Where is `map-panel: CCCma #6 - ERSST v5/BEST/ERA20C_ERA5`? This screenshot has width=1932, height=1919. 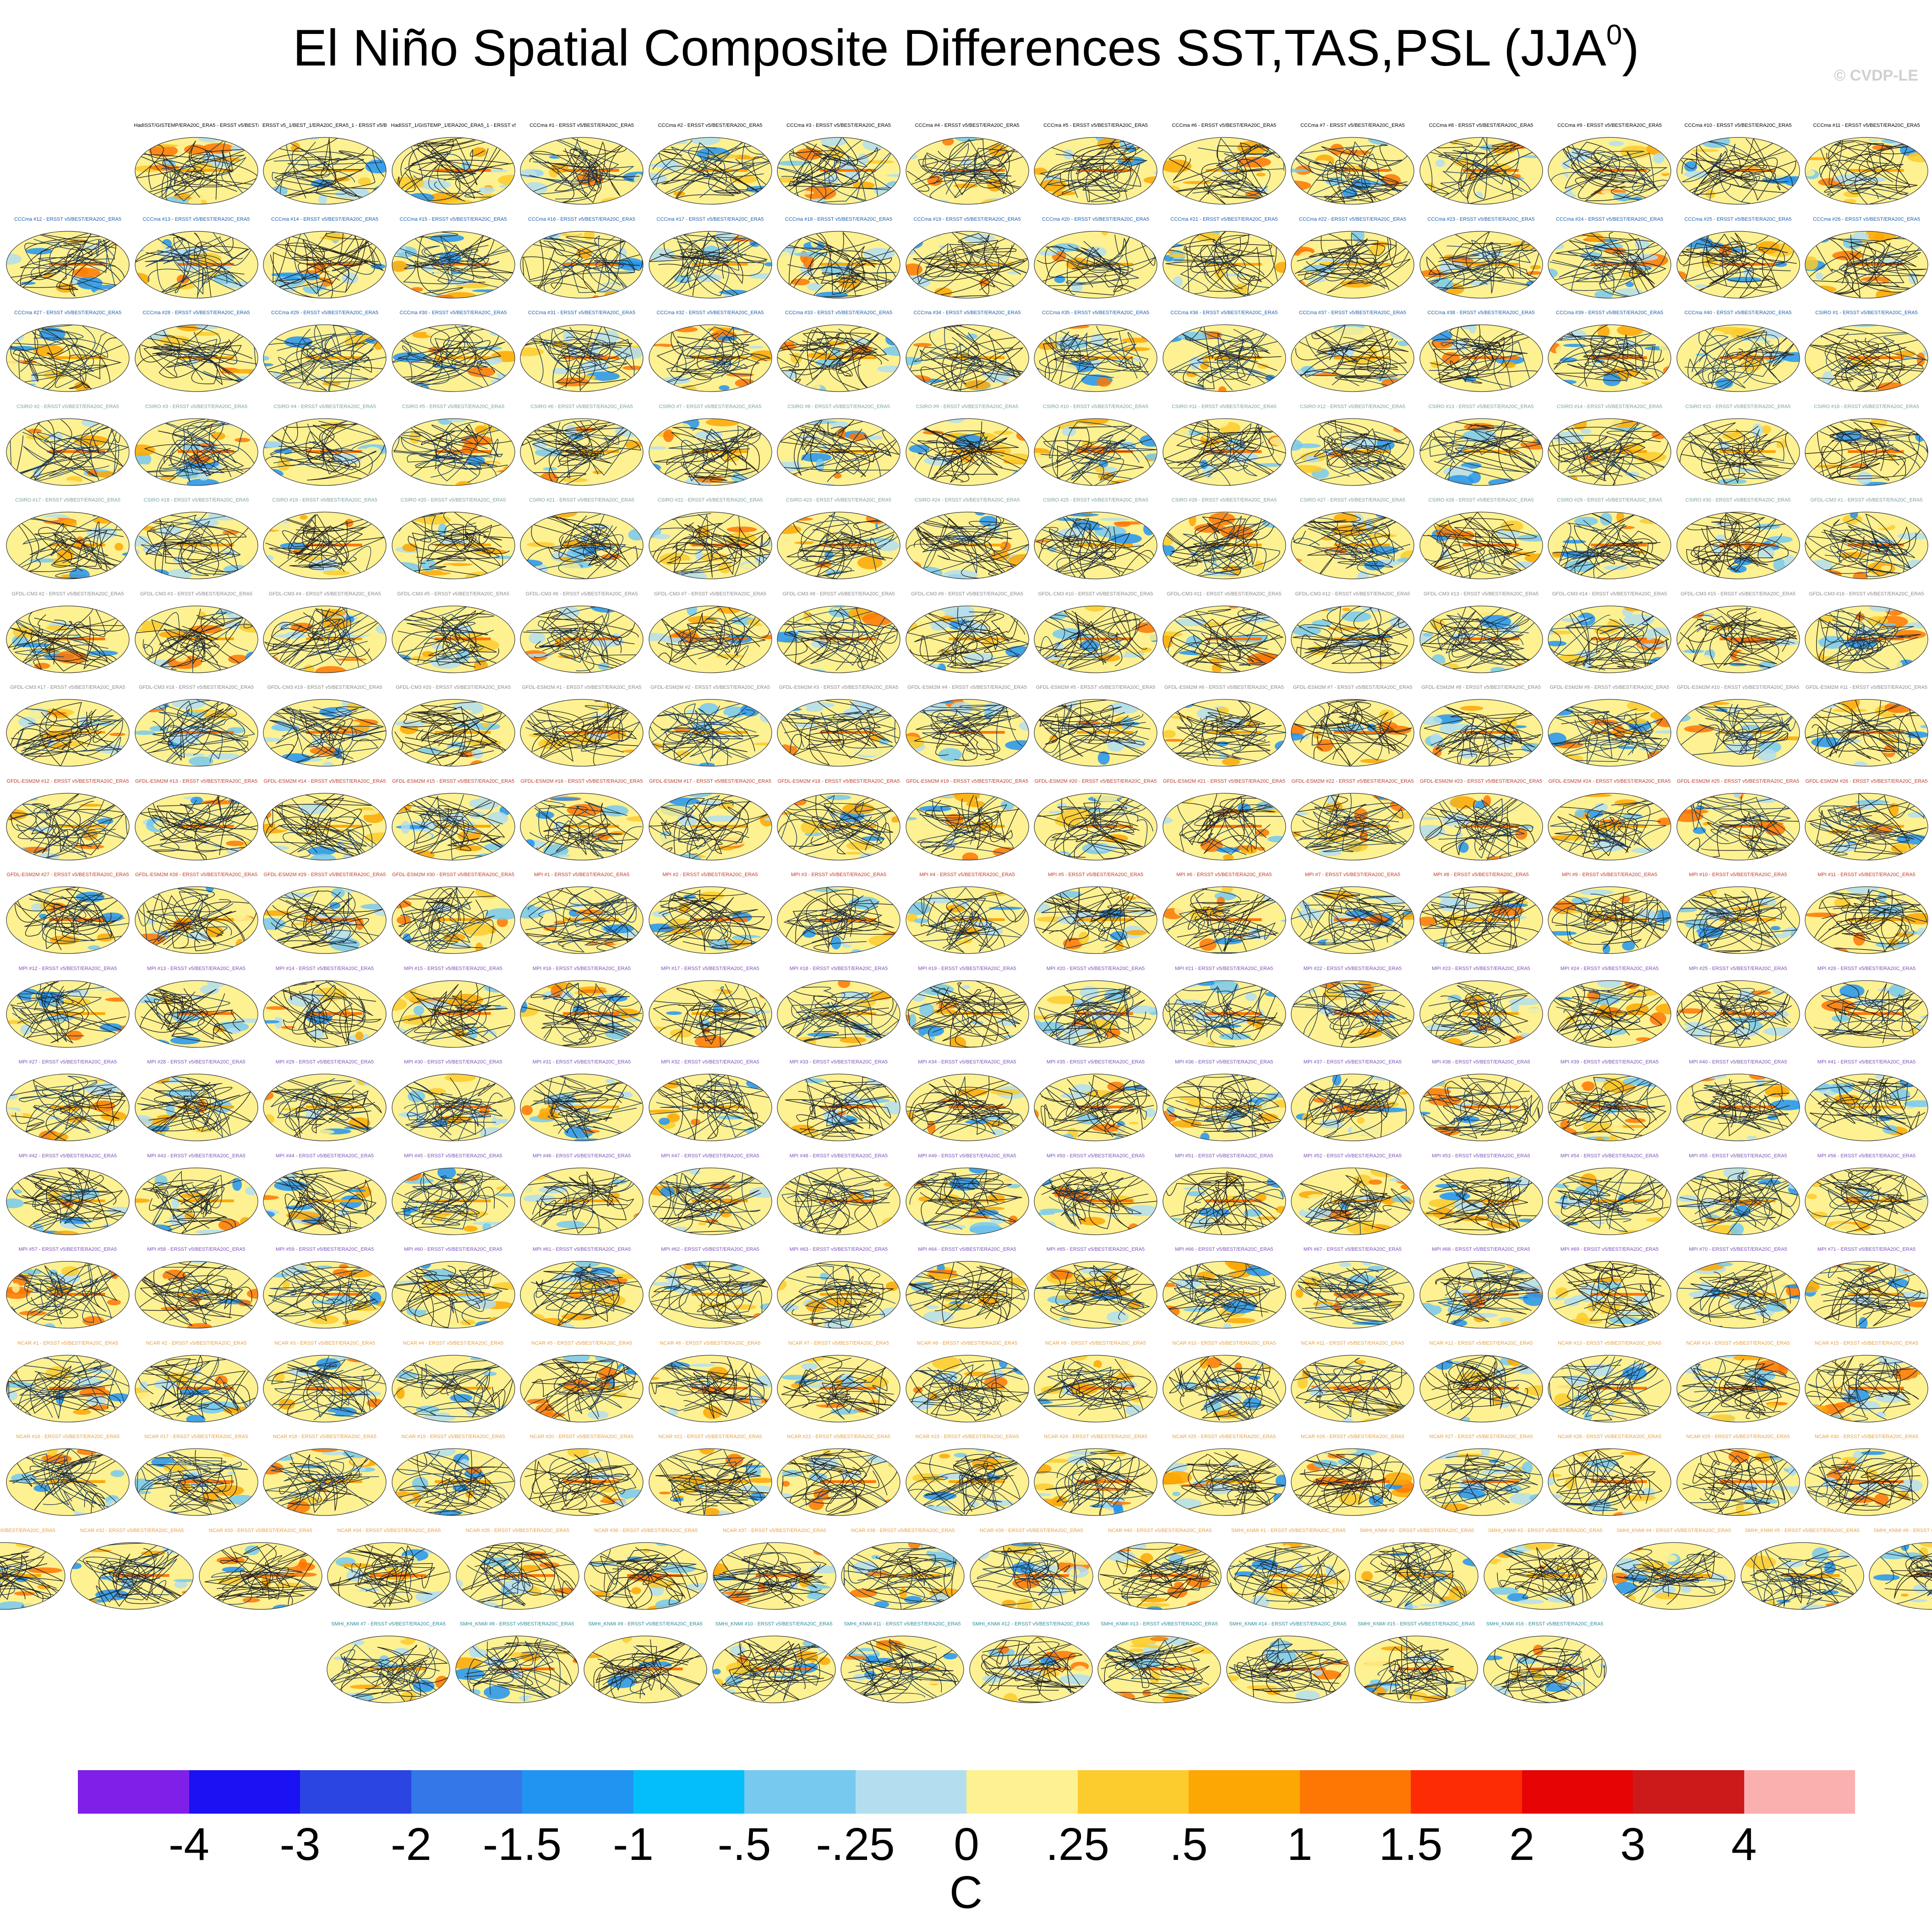 map-panel: CCCma #6 - ERSST v5/BEST/ERA20C_ERA5 is located at coordinates (1225, 169).